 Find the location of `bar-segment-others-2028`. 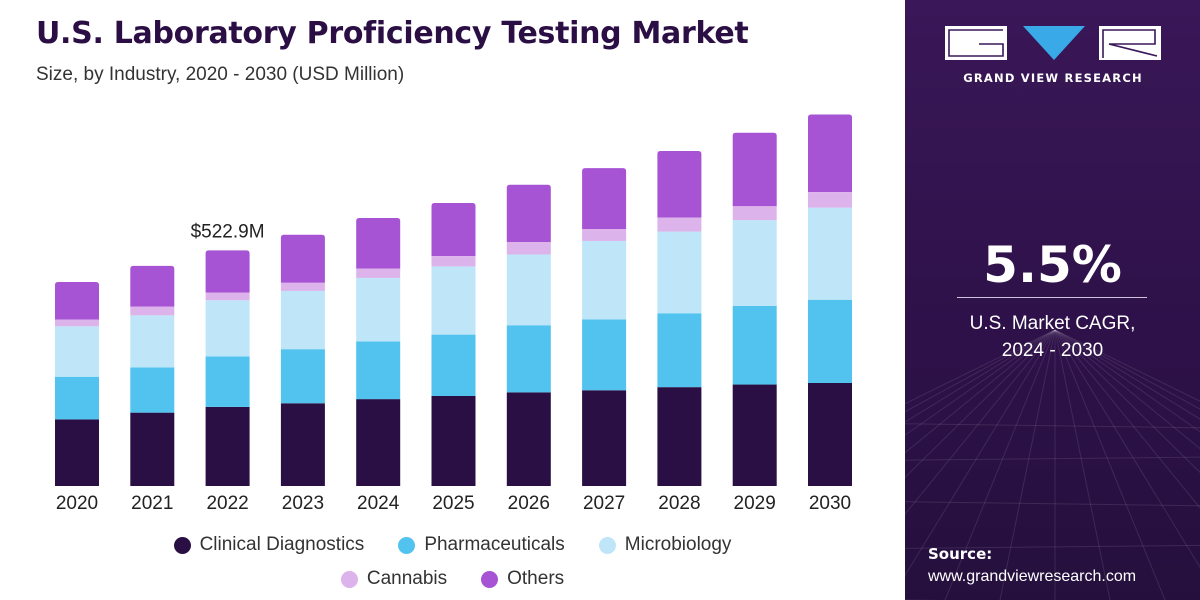

bar-segment-others-2028 is located at coordinates (679, 184).